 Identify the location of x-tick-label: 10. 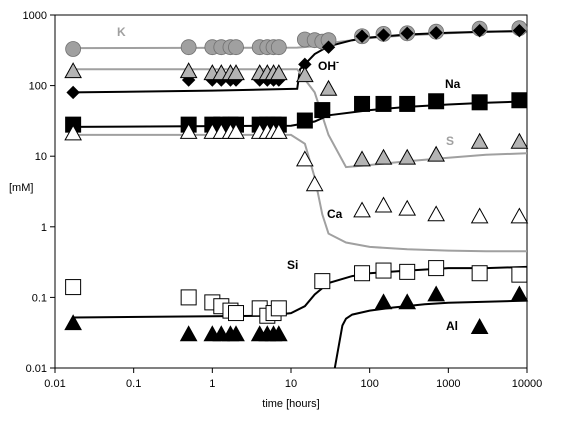
(291, 384).